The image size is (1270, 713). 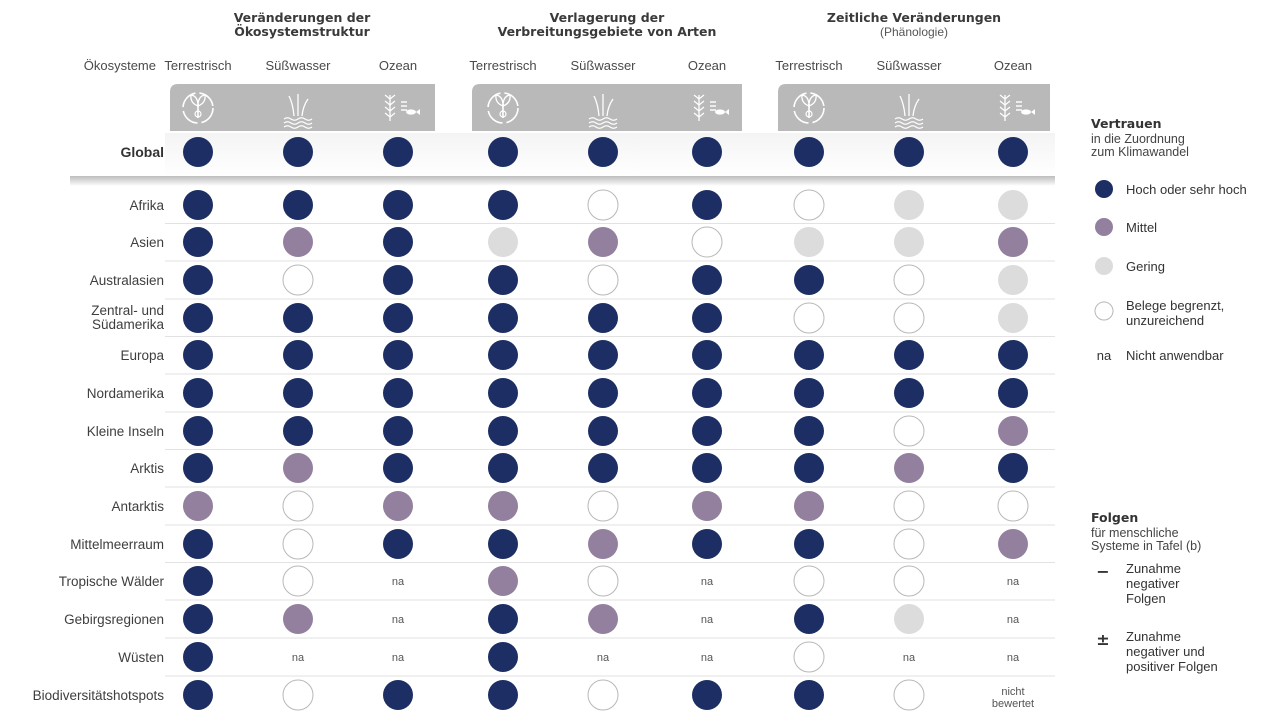 What do you see at coordinates (117, 544) in the screenshot?
I see `row-label: Mittelmeerraum` at bounding box center [117, 544].